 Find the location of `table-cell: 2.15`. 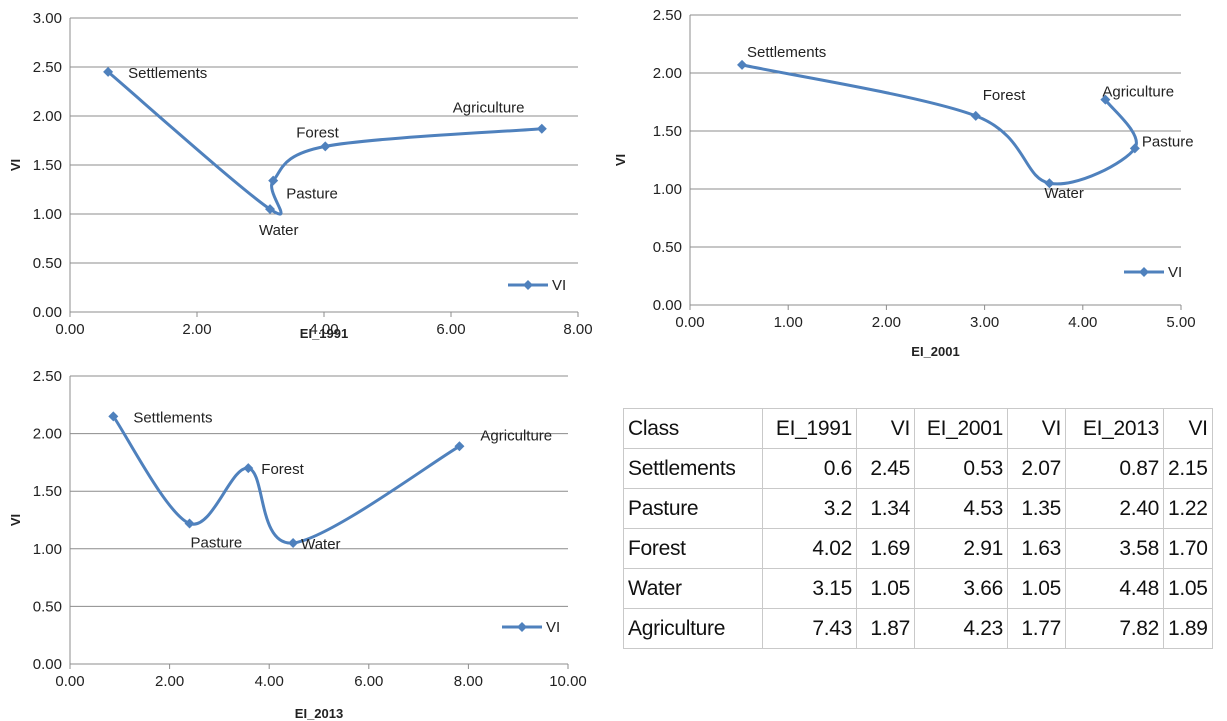

table-cell: 2.15 is located at coordinates (1188, 468).